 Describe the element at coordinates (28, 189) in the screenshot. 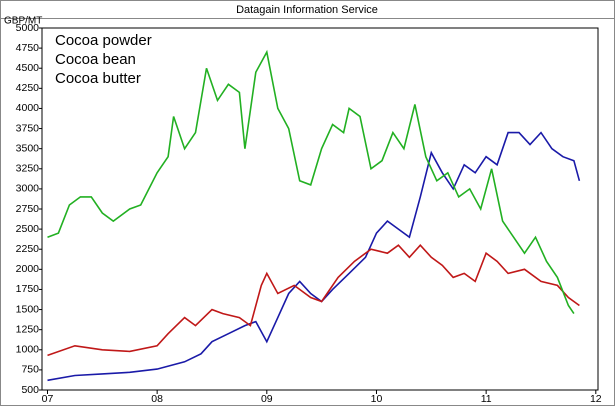

I see `y-tick-label: 3000` at that location.